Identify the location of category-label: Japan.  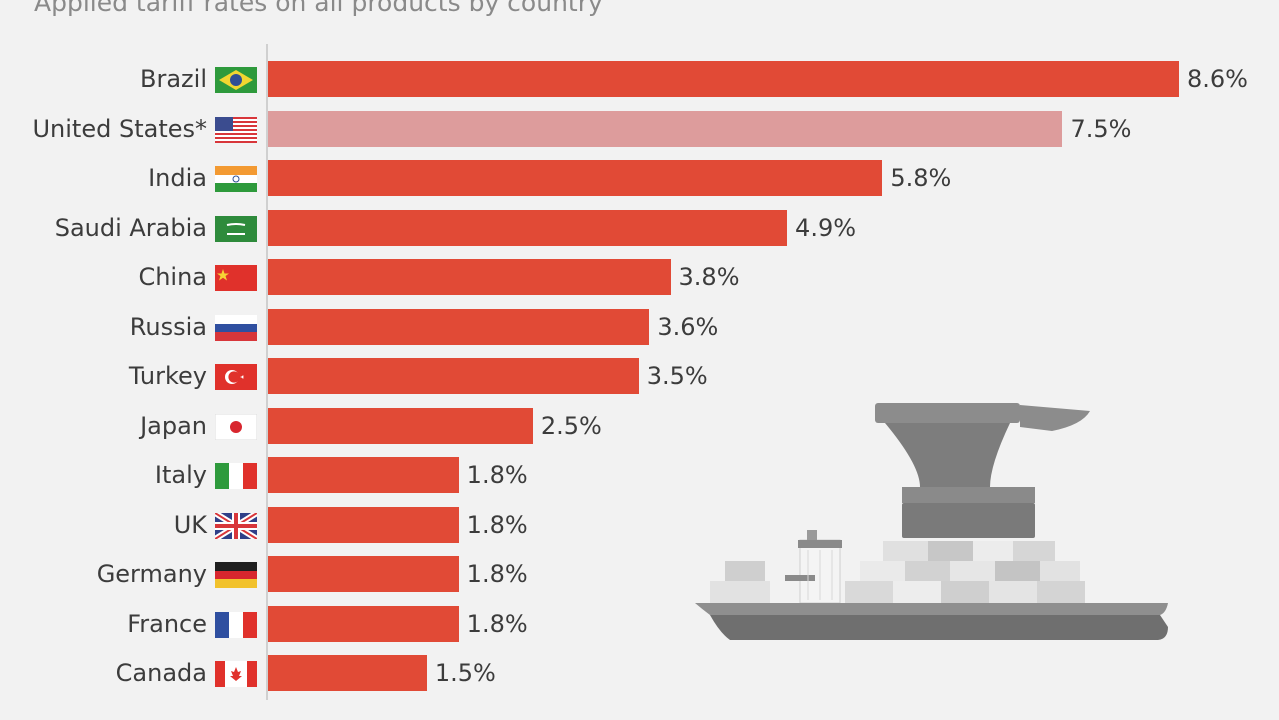
(173, 425).